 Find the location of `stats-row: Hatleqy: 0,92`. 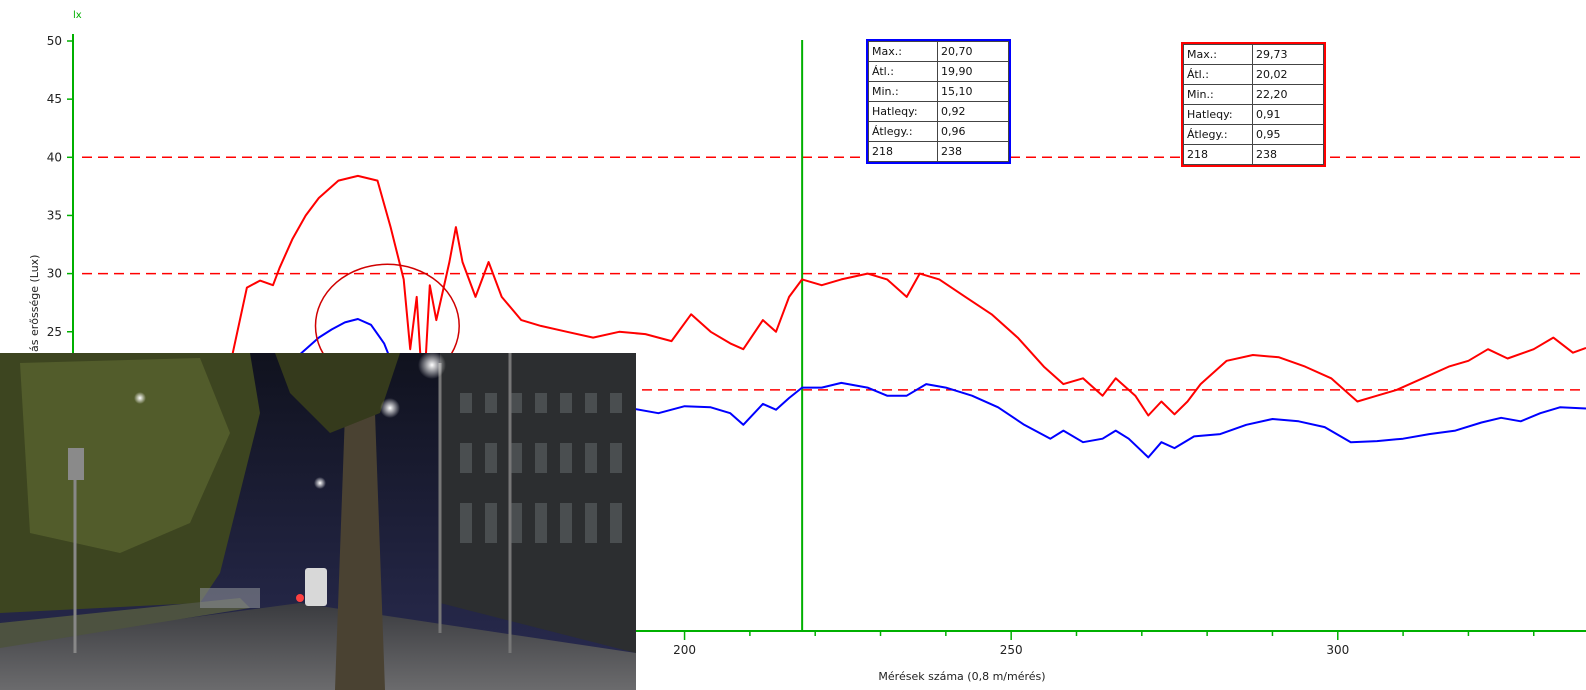

stats-row: Hatleqy: 0,92 is located at coordinates (938, 111).